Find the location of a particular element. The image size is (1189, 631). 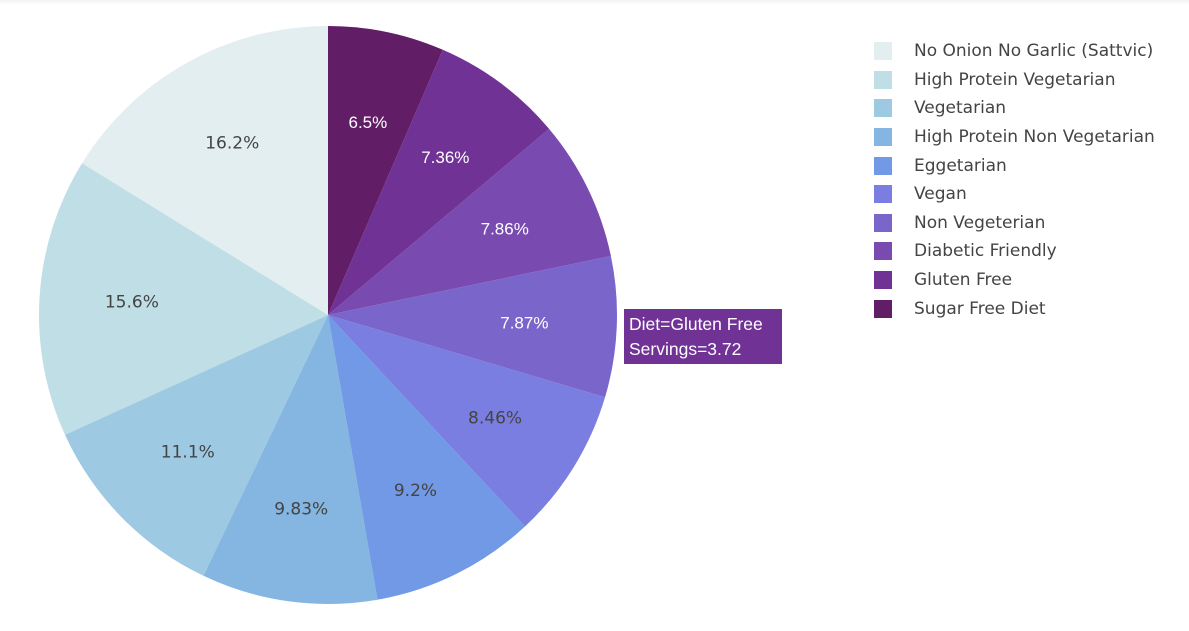

slice-percent-label: 15.6% is located at coordinates (132, 303).